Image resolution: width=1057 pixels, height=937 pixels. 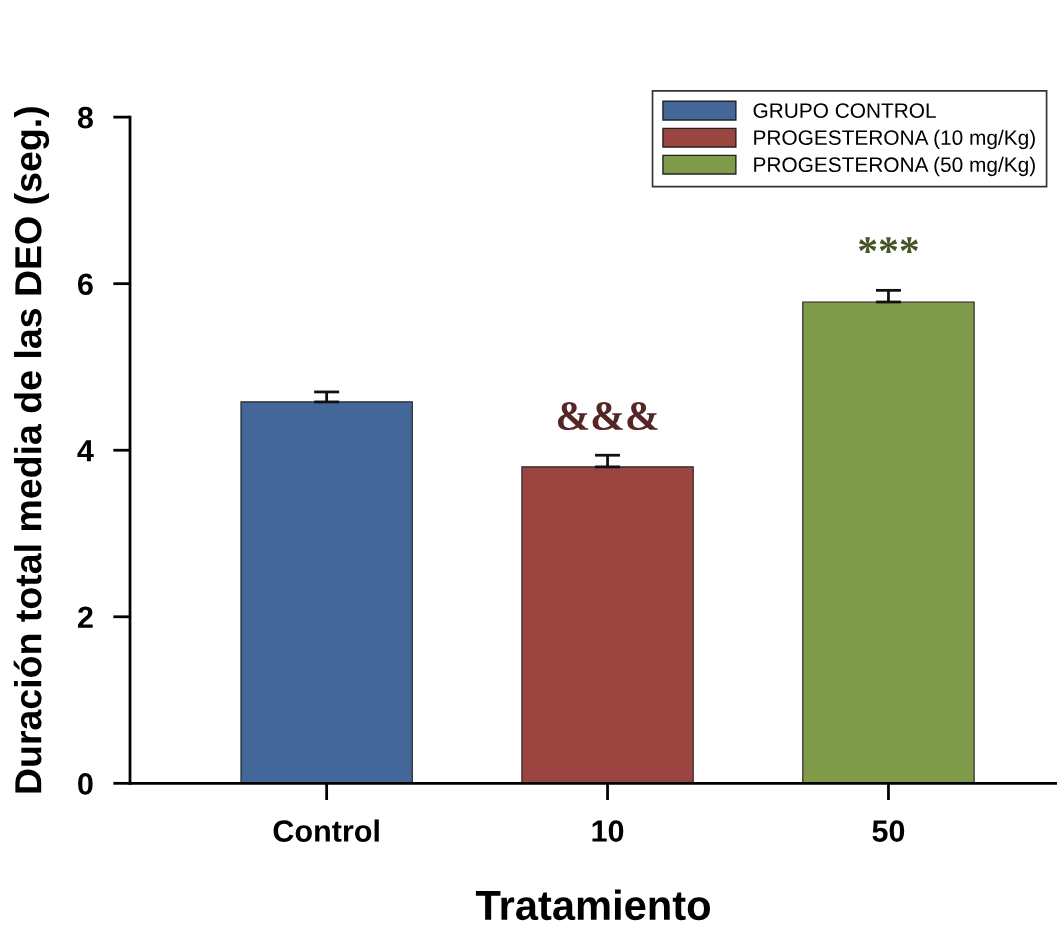 What do you see at coordinates (894, 139) in the screenshot?
I see `legend-label: PROGESTERONA (10 mg/Kg)` at bounding box center [894, 139].